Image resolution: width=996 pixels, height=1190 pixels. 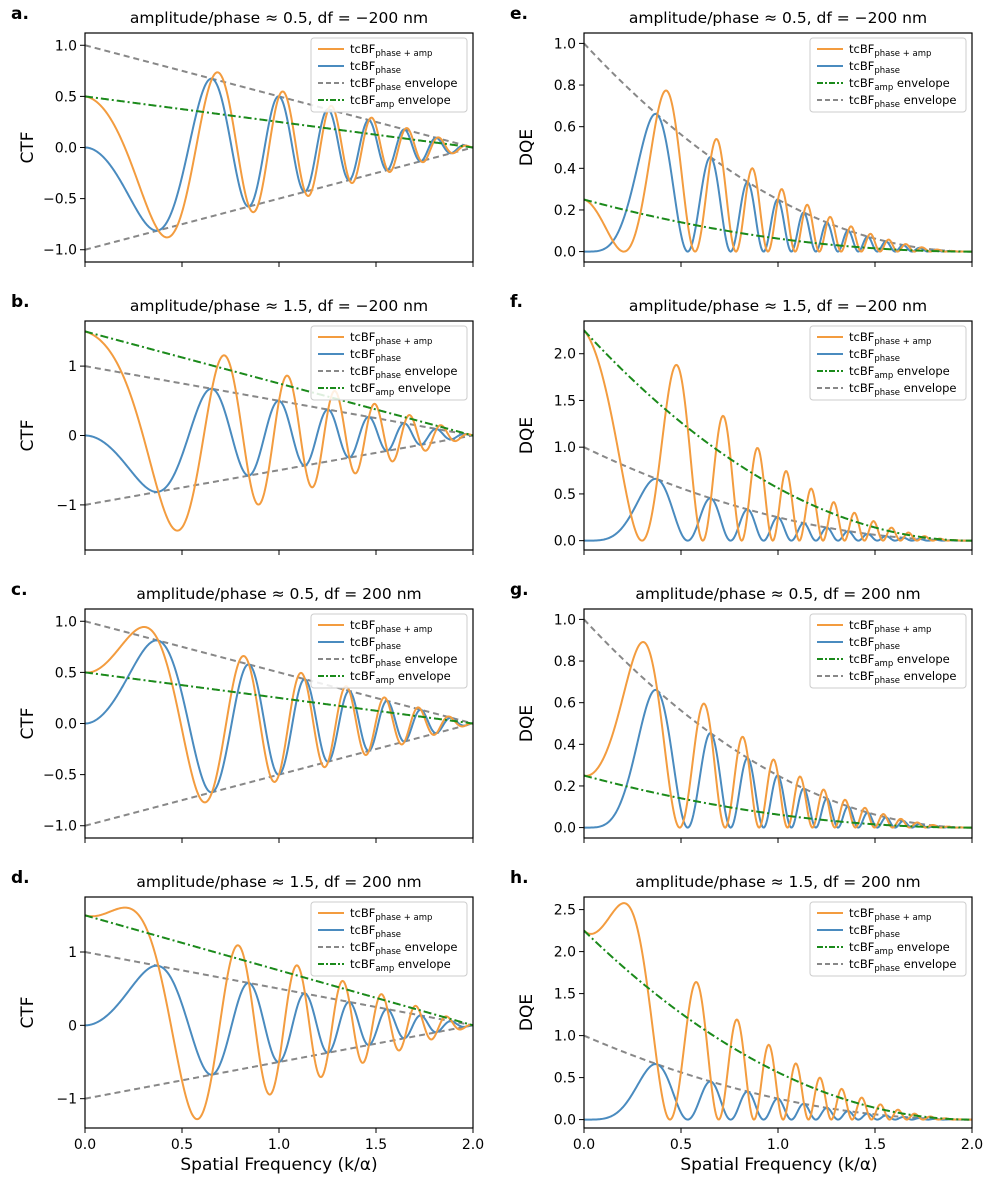 What do you see at coordinates (519, 878) in the screenshot?
I see `panel-letter: h.` at bounding box center [519, 878].